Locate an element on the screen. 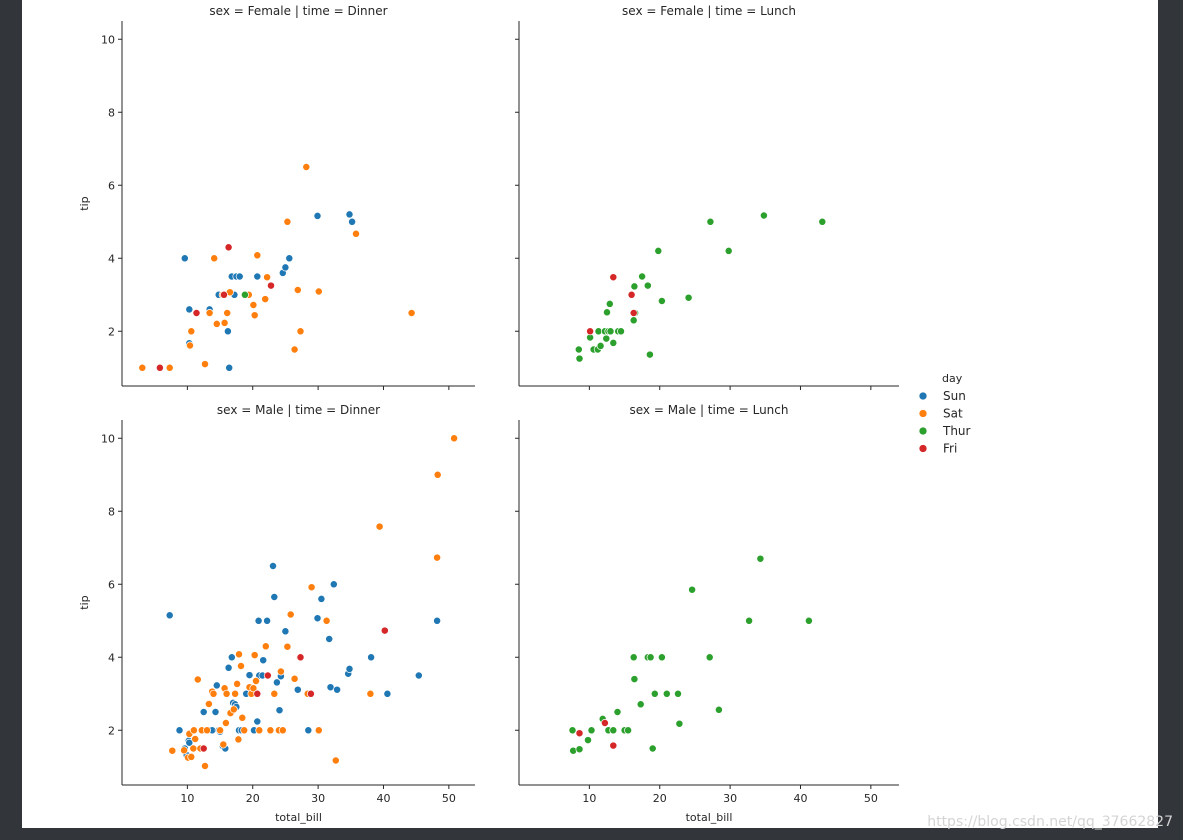 This screenshot has width=1183, height=840. legend-marker-sun is located at coordinates (923, 396).